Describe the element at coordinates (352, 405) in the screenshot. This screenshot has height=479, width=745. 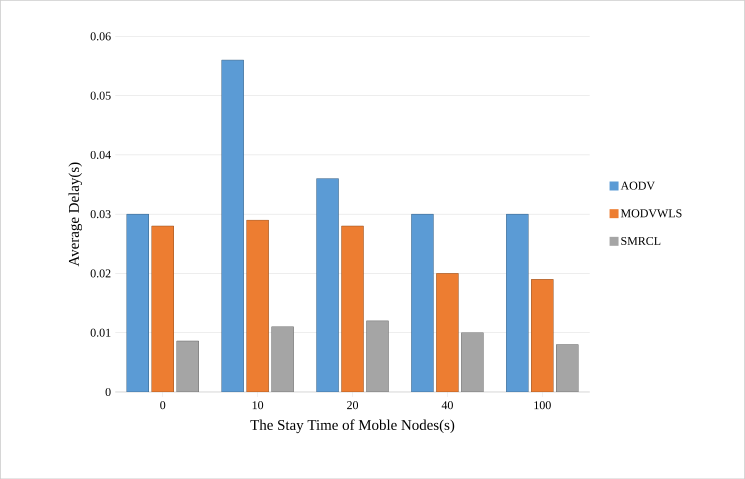
I see `x-tick-label: 20` at that location.